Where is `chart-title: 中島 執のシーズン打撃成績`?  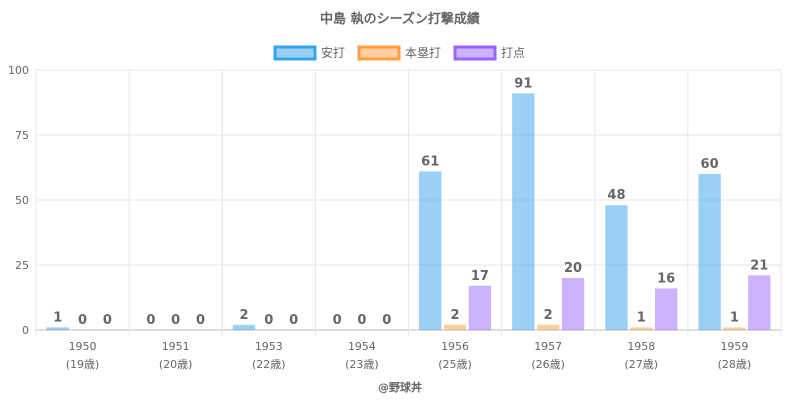 chart-title: 中島 執のシーズン打撃成績 is located at coordinates (400, 19).